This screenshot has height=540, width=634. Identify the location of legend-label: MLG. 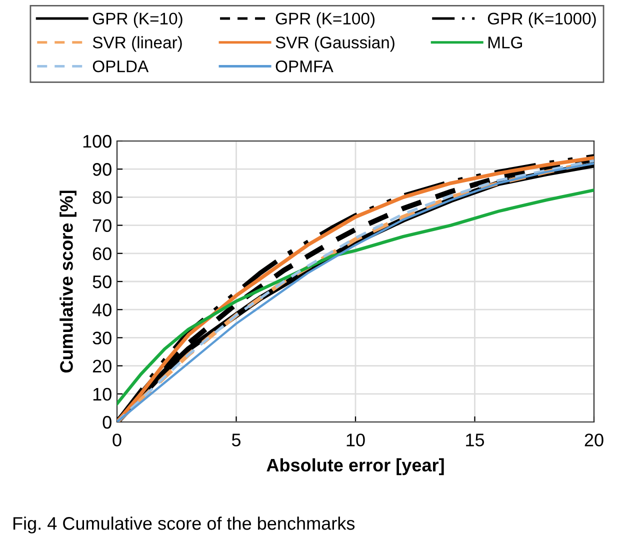
(505, 42).